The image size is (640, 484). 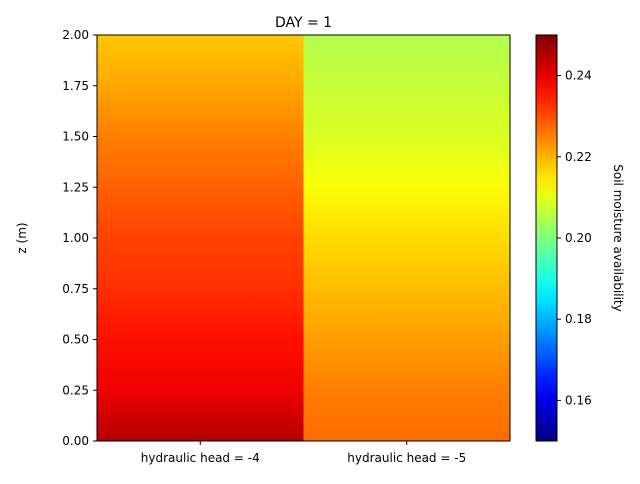 I want to click on x-tick-label: hydraulic head = -5, so click(x=406, y=458).